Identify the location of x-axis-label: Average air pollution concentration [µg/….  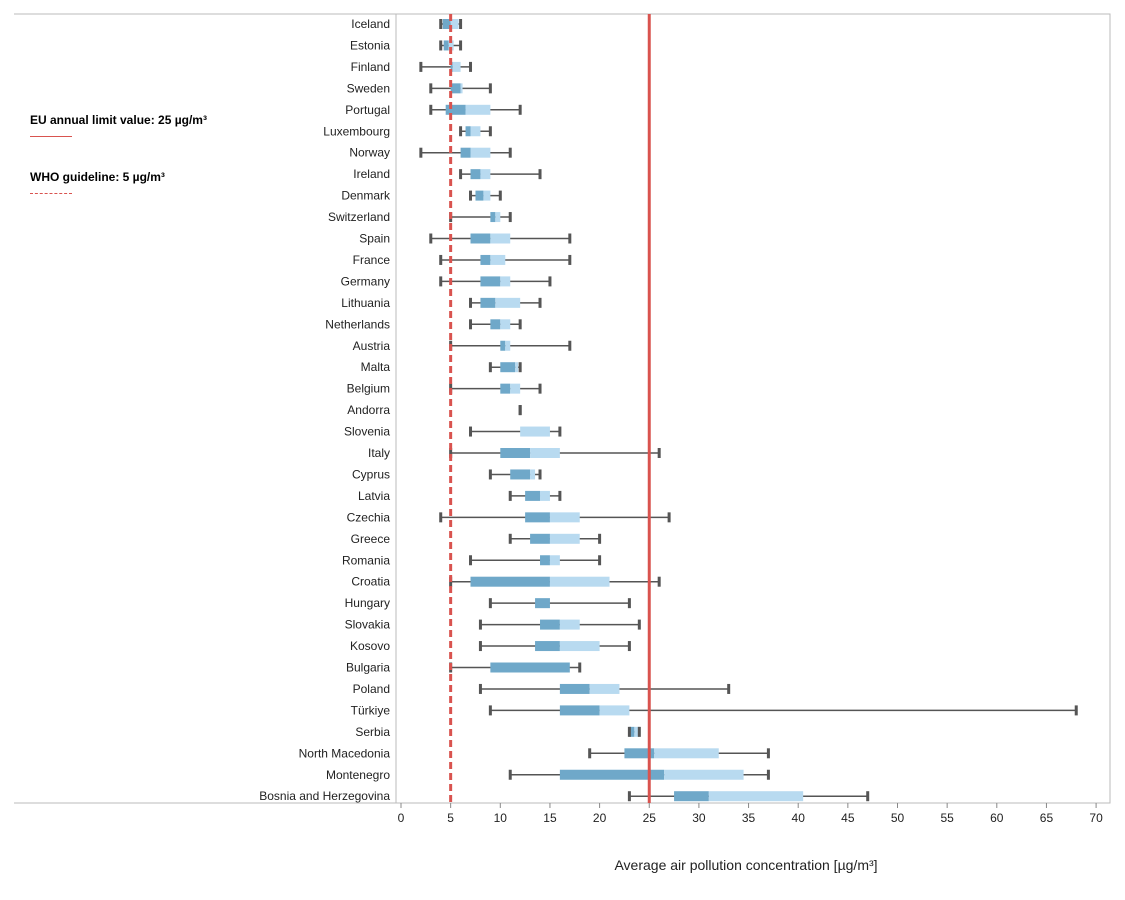
(746, 865).